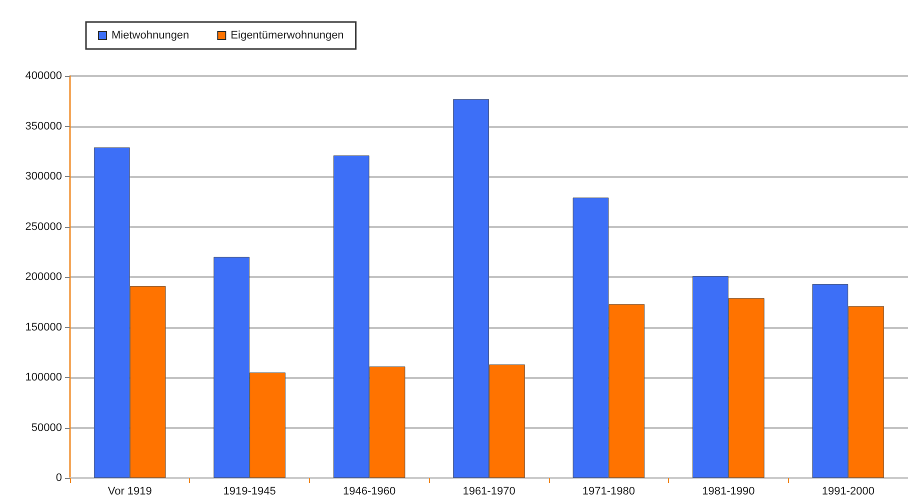 The height and width of the screenshot is (497, 908). I want to click on y-tick-label: 150000, so click(43, 327).